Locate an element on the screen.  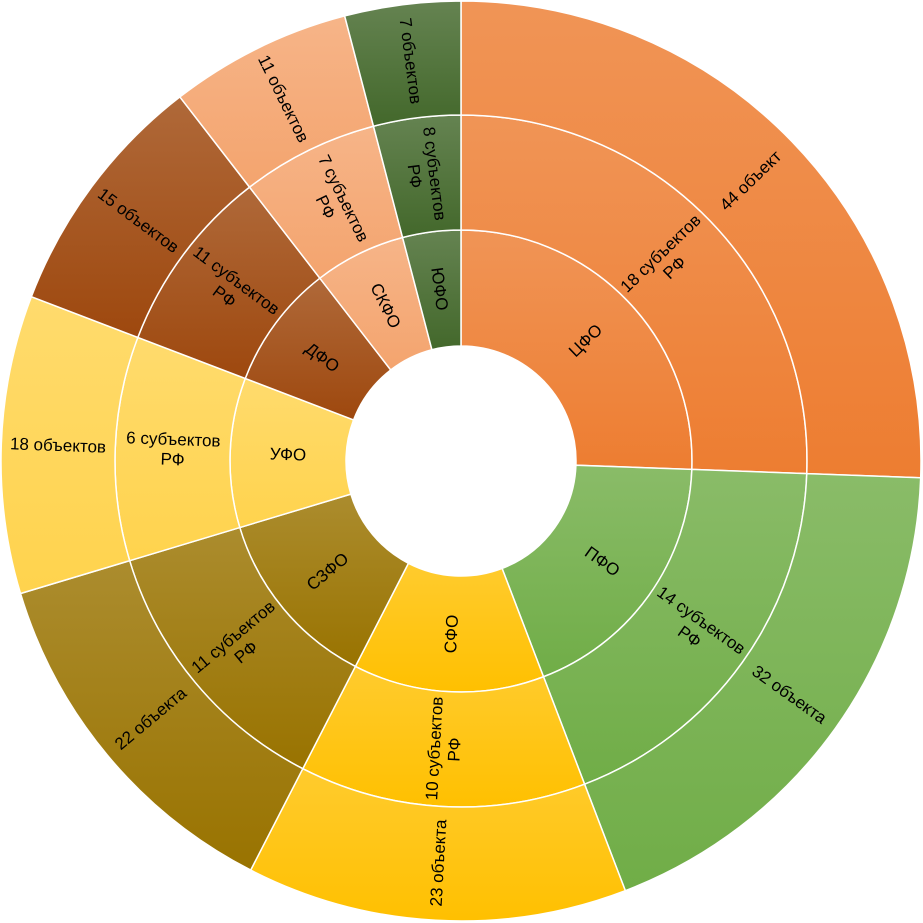
objects-segment is located at coordinates (402, 64).